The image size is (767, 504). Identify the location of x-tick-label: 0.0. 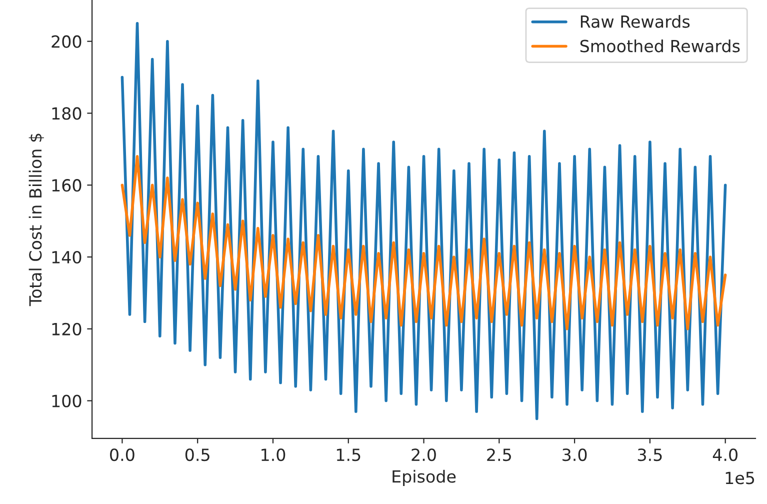
(122, 455).